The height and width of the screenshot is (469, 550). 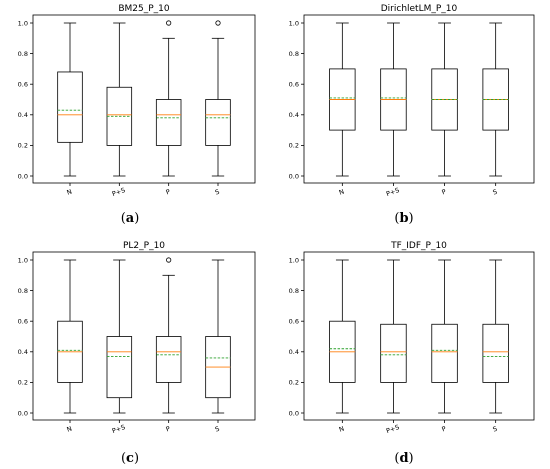 What do you see at coordinates (403, 218) in the screenshot?
I see `subfigure-caption: (b)` at bounding box center [403, 218].